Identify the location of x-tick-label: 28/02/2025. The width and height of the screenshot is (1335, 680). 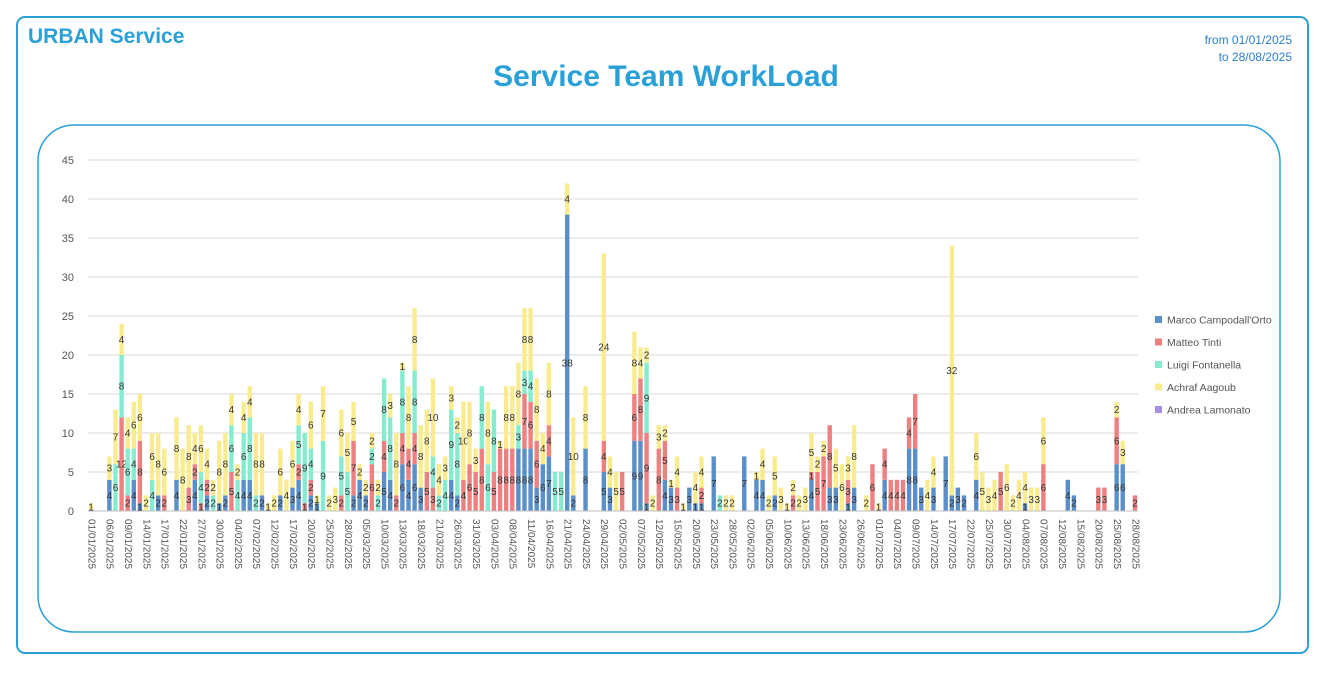
(347, 544).